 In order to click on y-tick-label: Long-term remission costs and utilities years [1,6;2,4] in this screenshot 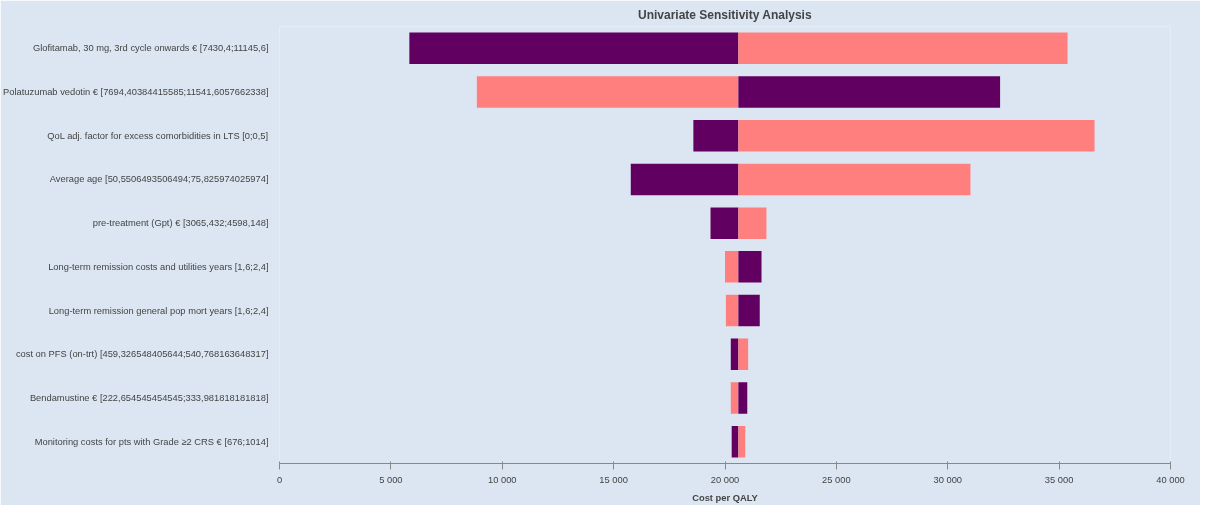, I will do `click(158, 266)`.